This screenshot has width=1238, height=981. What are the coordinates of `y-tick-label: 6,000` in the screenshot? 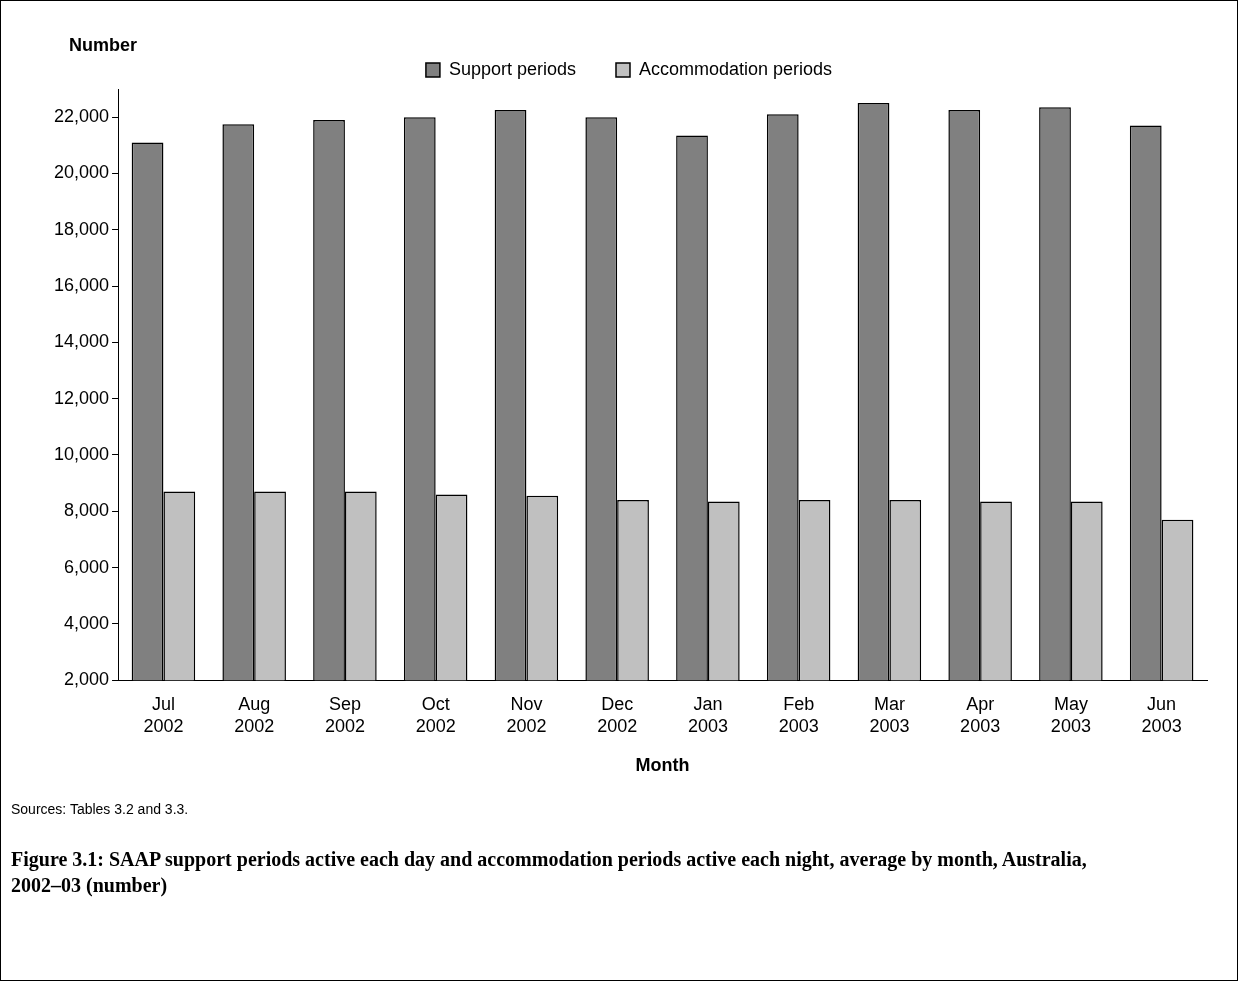 It's located at (87, 566).